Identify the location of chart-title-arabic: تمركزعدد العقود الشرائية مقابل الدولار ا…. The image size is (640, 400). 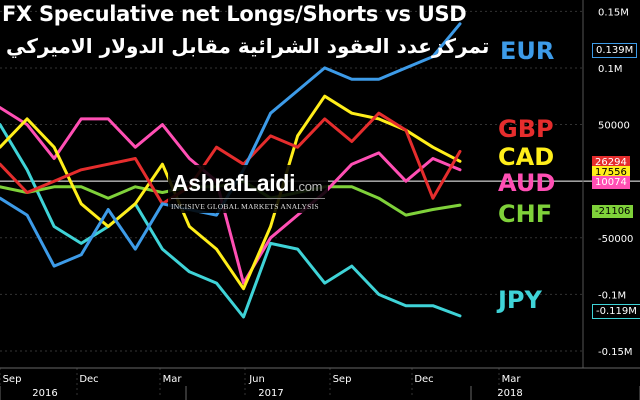
(248, 46).